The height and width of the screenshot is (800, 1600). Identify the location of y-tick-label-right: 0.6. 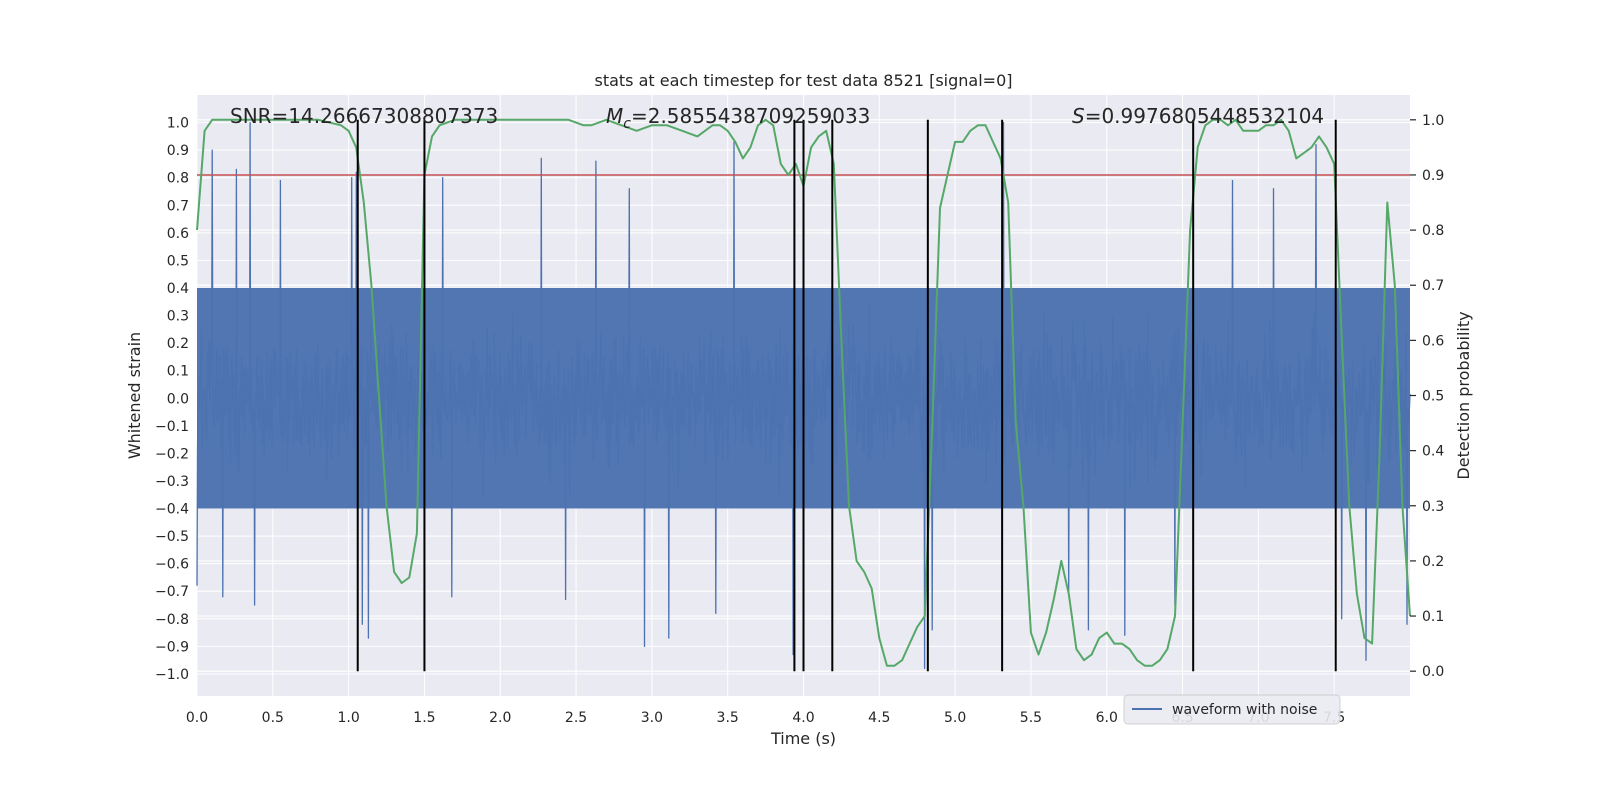
(1433, 341).